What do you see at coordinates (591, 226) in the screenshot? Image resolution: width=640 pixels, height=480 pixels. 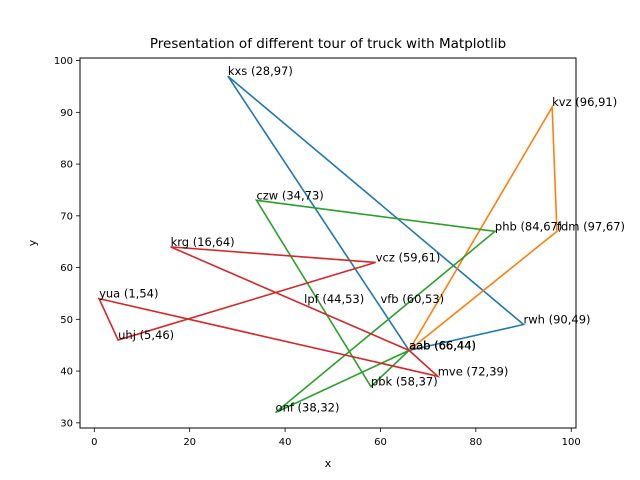 I see `point-label: fdm (97,67)` at bounding box center [591, 226].